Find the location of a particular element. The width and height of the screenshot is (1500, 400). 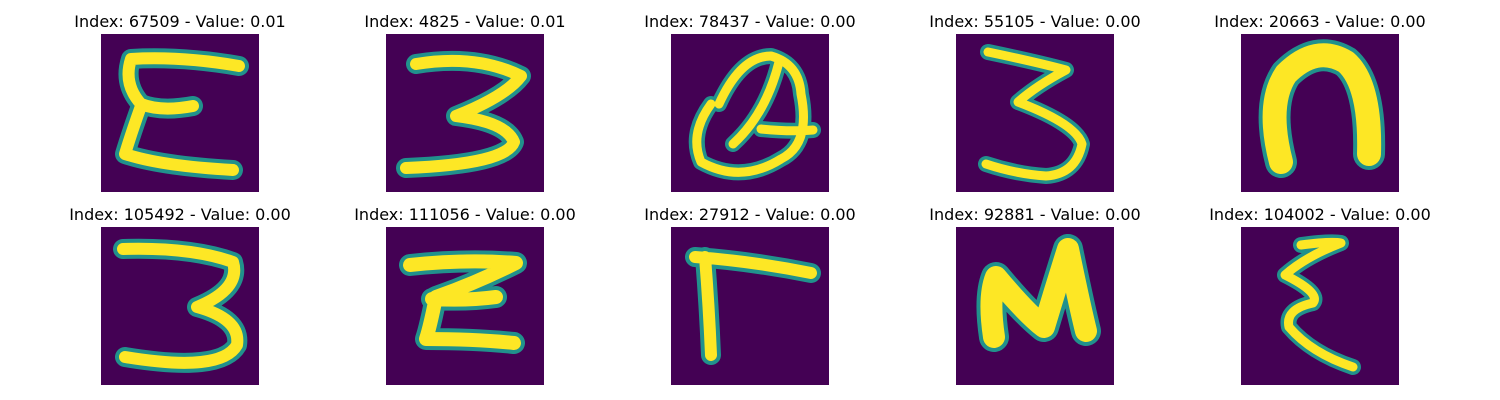

sample-title: Index: 104002 - Value: 0.00 is located at coordinates (1320, 214).